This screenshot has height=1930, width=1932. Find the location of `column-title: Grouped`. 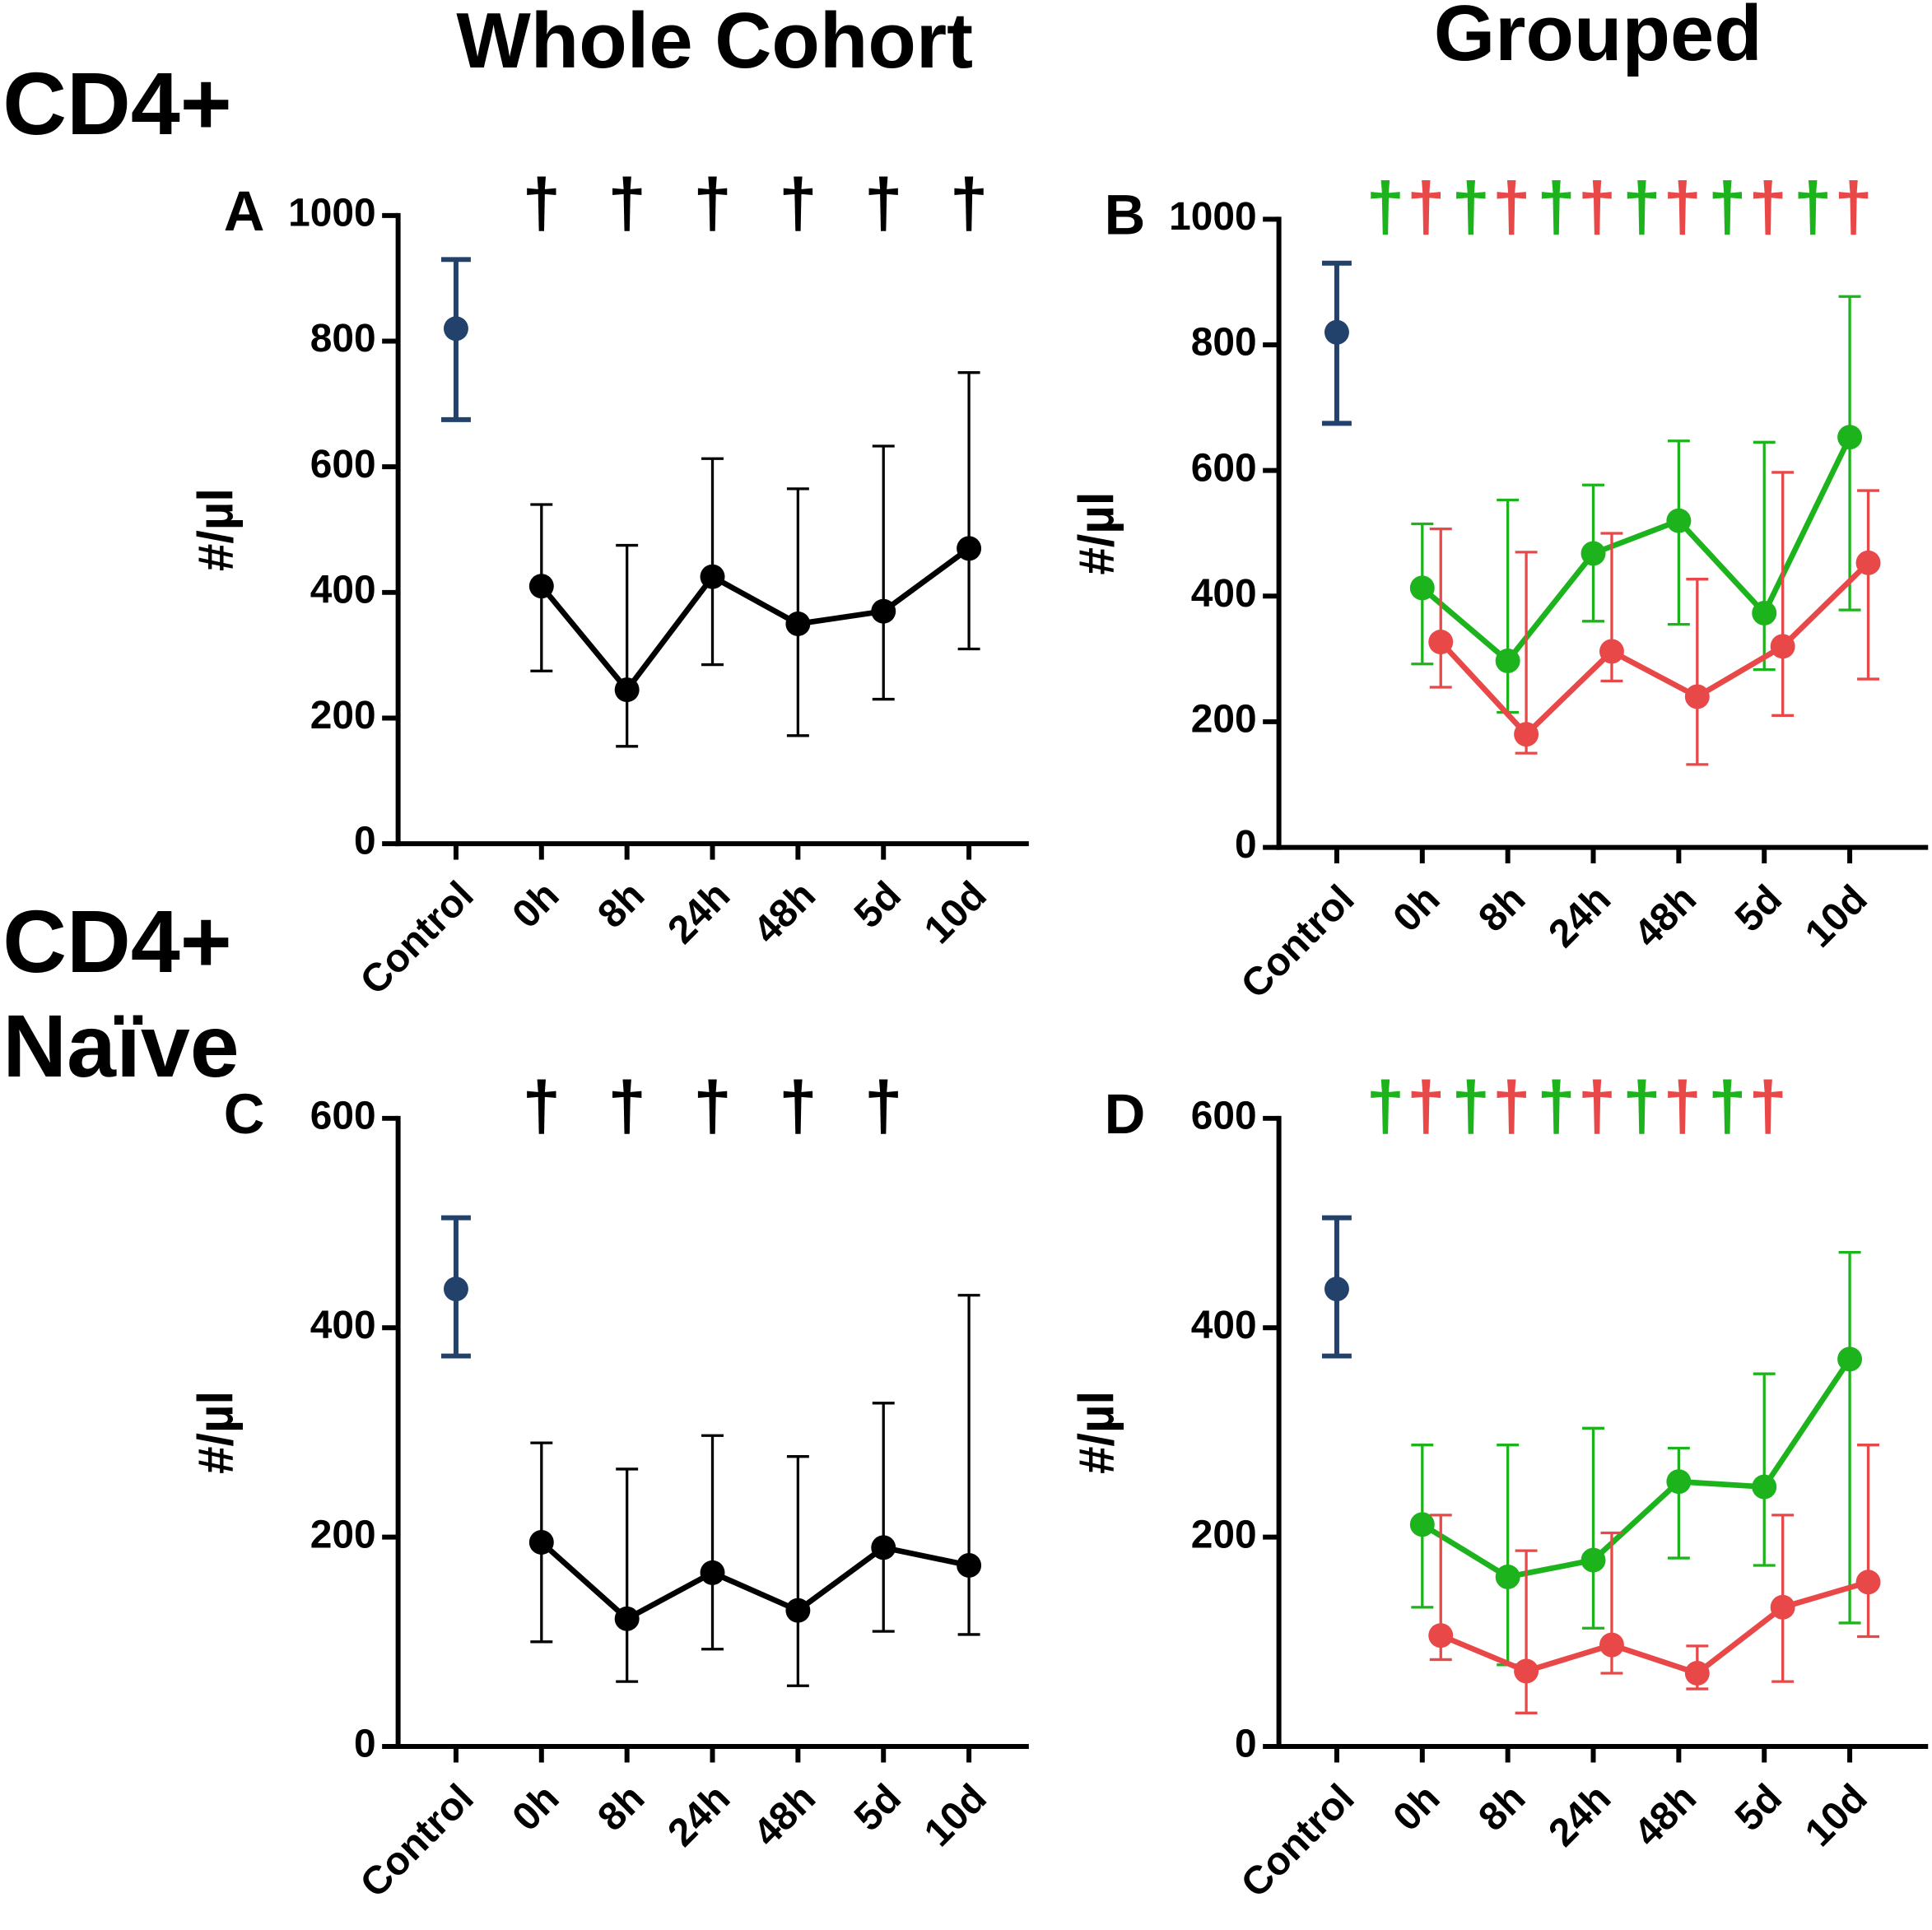

column-title: Grouped is located at coordinates (1598, 38).